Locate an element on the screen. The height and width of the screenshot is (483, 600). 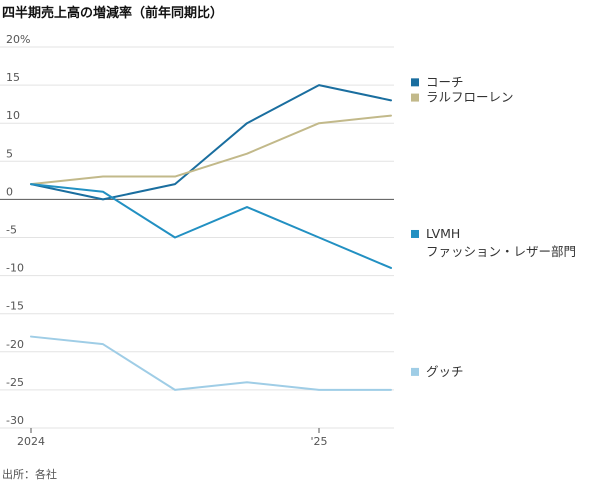
x-axis-ticks: 2024 '25 is located at coordinates (172, 438).